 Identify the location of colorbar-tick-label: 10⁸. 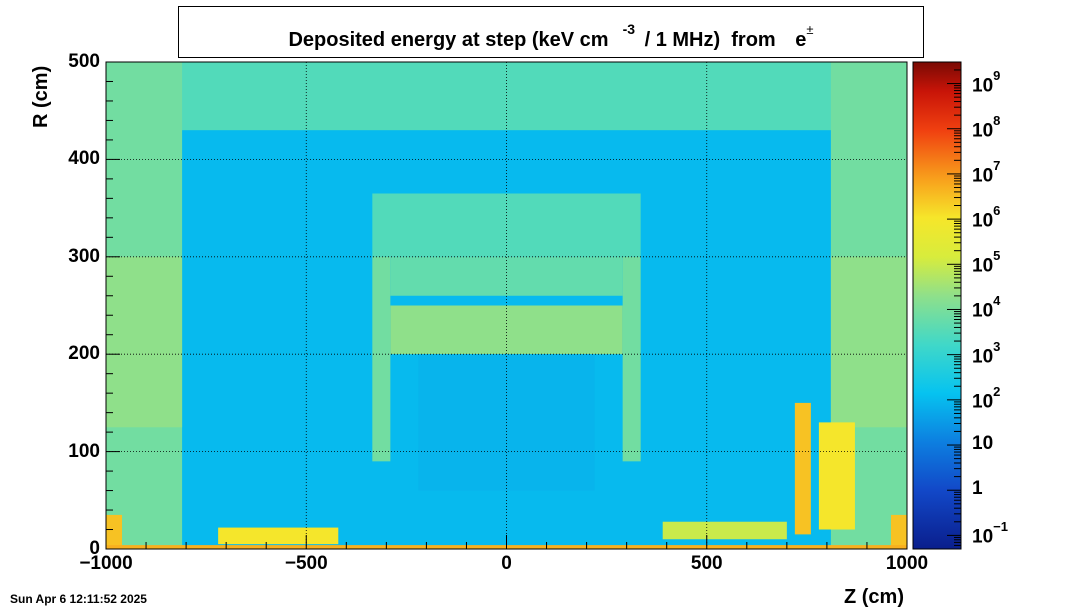
(986, 127).